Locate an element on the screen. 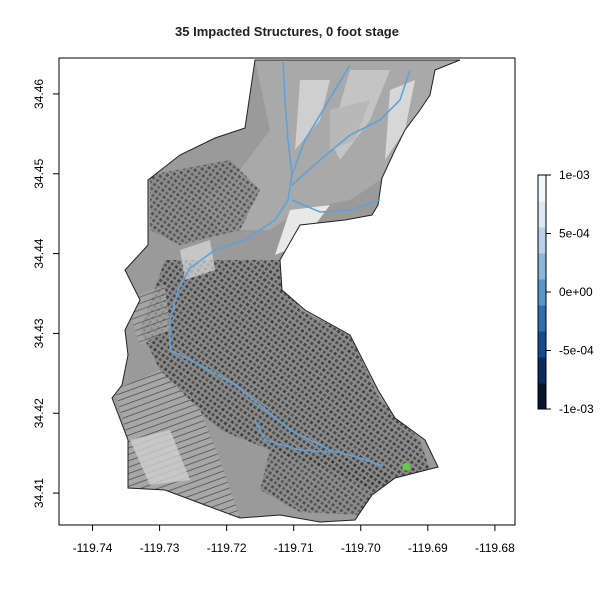  y-tick-label: 34.44 is located at coordinates (39, 253).